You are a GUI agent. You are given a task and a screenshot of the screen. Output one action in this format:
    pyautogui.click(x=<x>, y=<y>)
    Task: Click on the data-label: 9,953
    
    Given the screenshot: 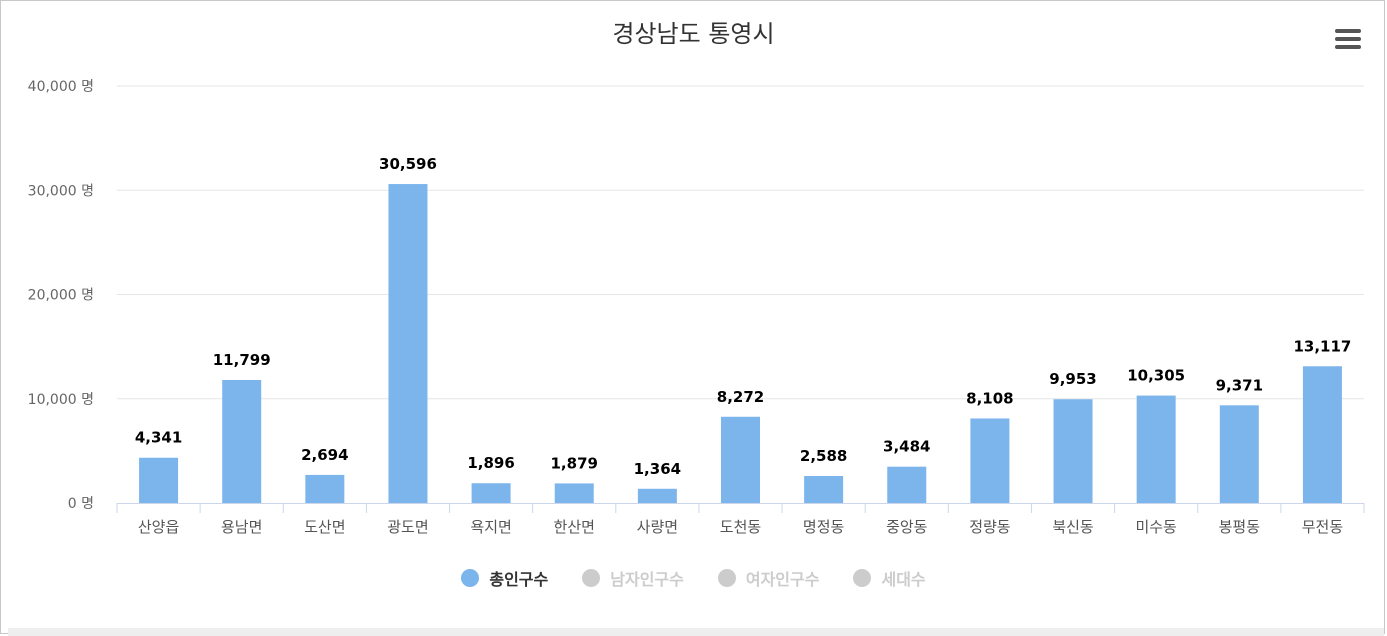 What is the action you would take?
    pyautogui.click(x=1072, y=379)
    